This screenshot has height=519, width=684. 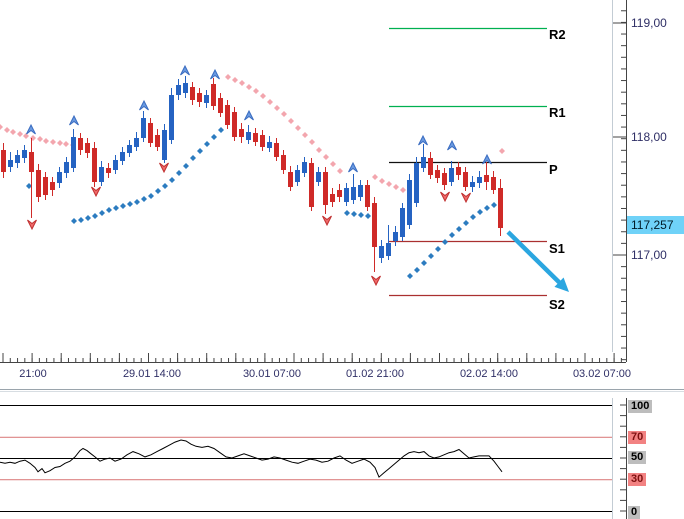 I want to click on pivot-label-p: P, so click(x=553, y=169).